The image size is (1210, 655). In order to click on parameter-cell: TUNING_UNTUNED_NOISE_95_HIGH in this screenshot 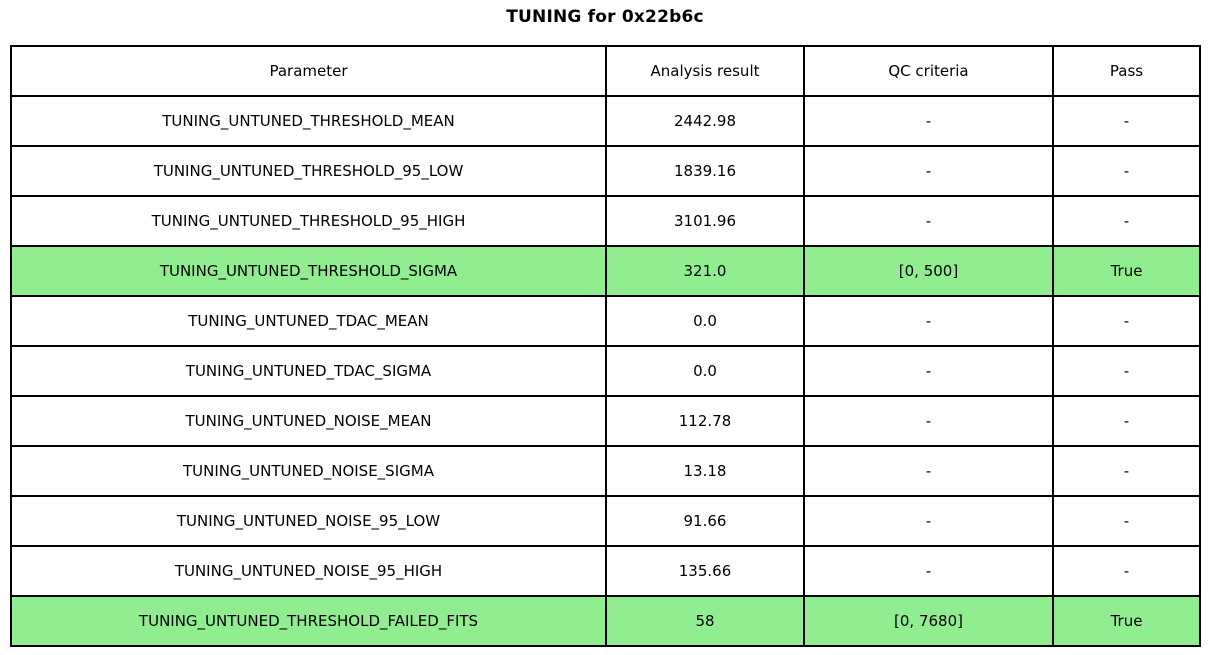, I will do `click(308, 571)`.